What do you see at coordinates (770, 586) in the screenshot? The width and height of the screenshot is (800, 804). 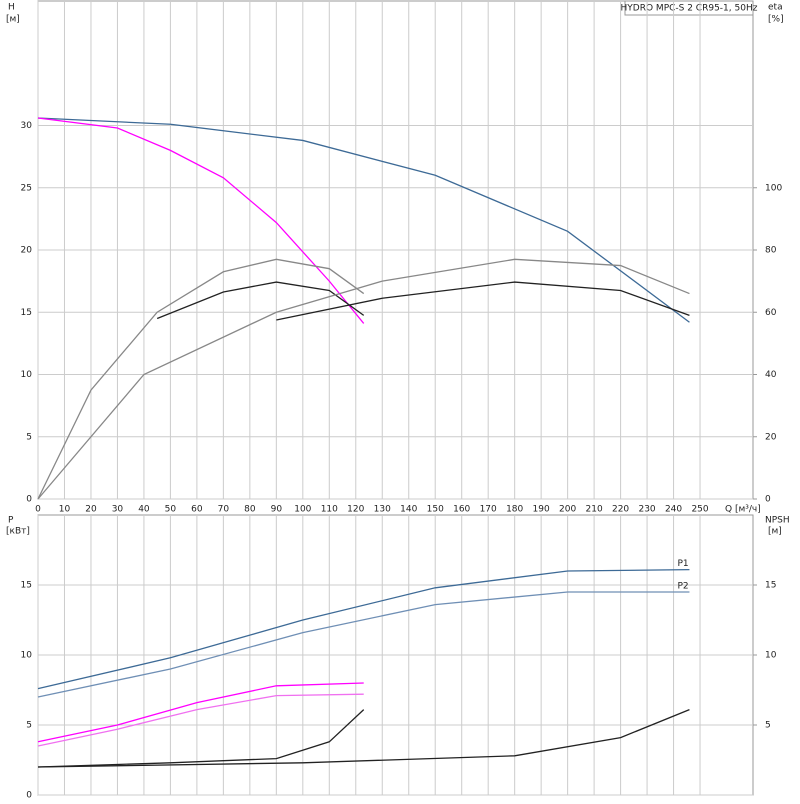 I see `y2-tick-label: 15` at bounding box center [770, 586].